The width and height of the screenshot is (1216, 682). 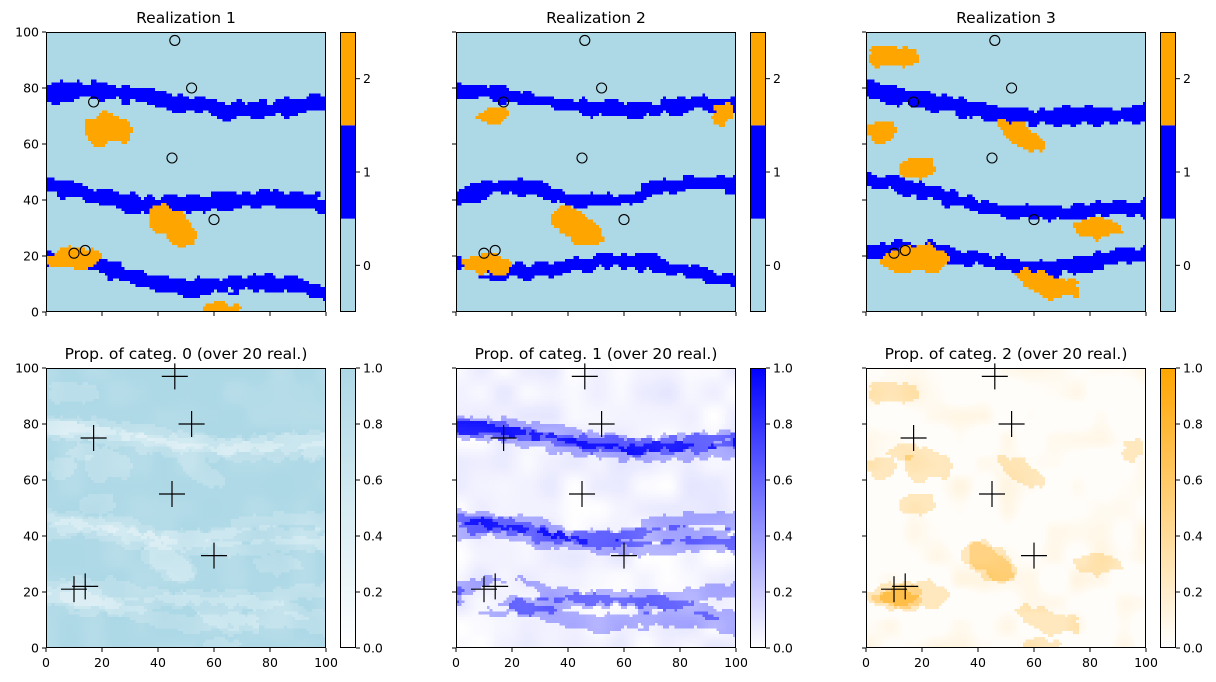 What do you see at coordinates (35, 312) in the screenshot?
I see `y-tick-label: 0` at bounding box center [35, 312].